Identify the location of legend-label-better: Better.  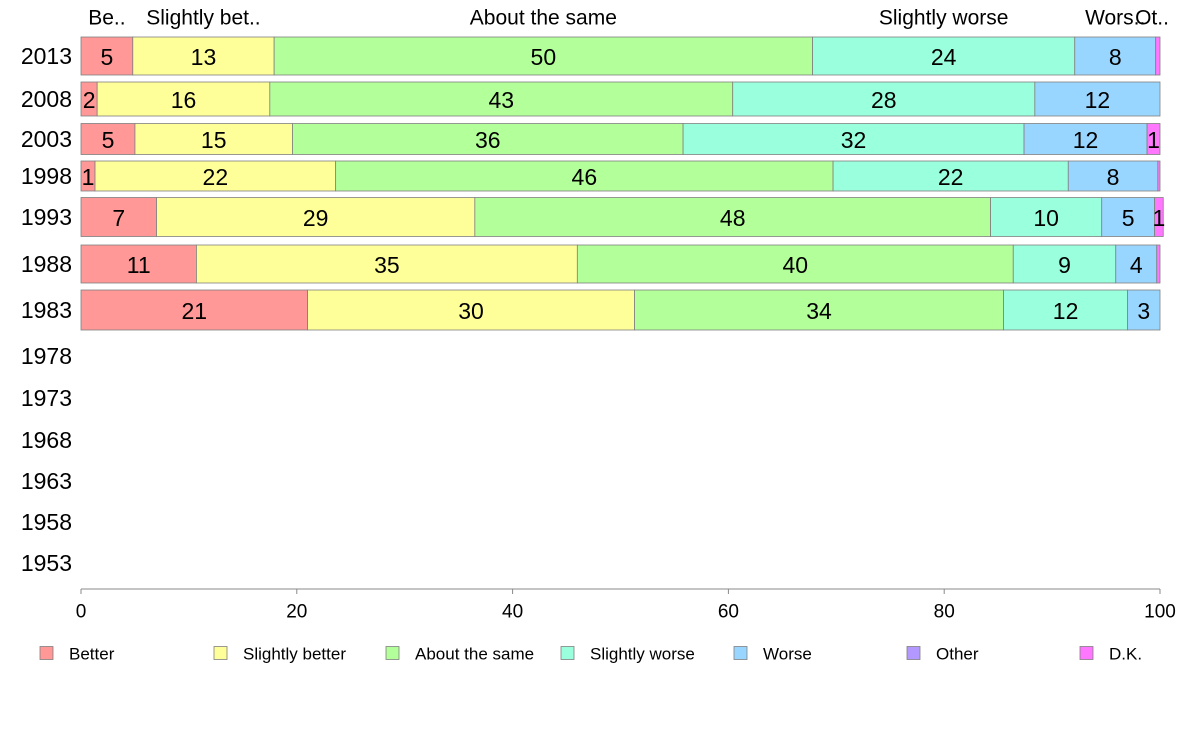
(92, 654).